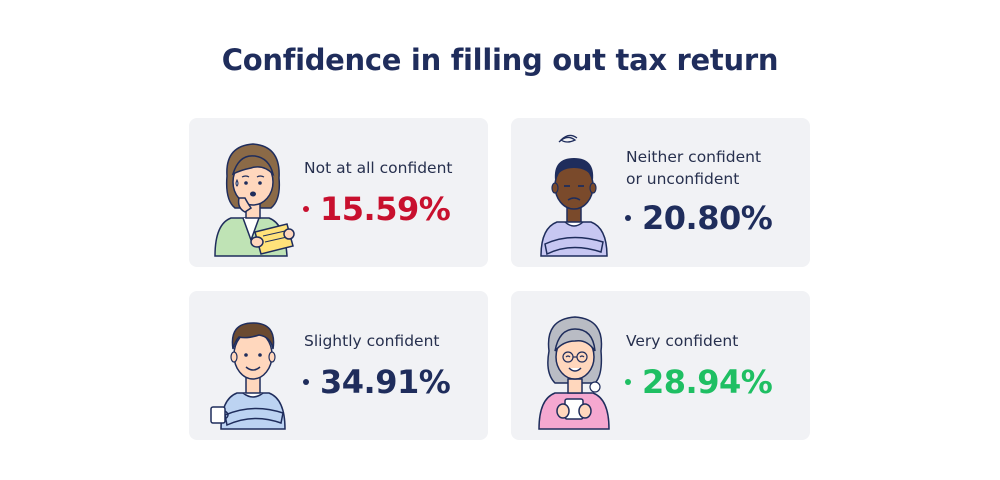 The height and width of the screenshot is (480, 1000). I want to click on category-label: Not at all confident, so click(378, 168).